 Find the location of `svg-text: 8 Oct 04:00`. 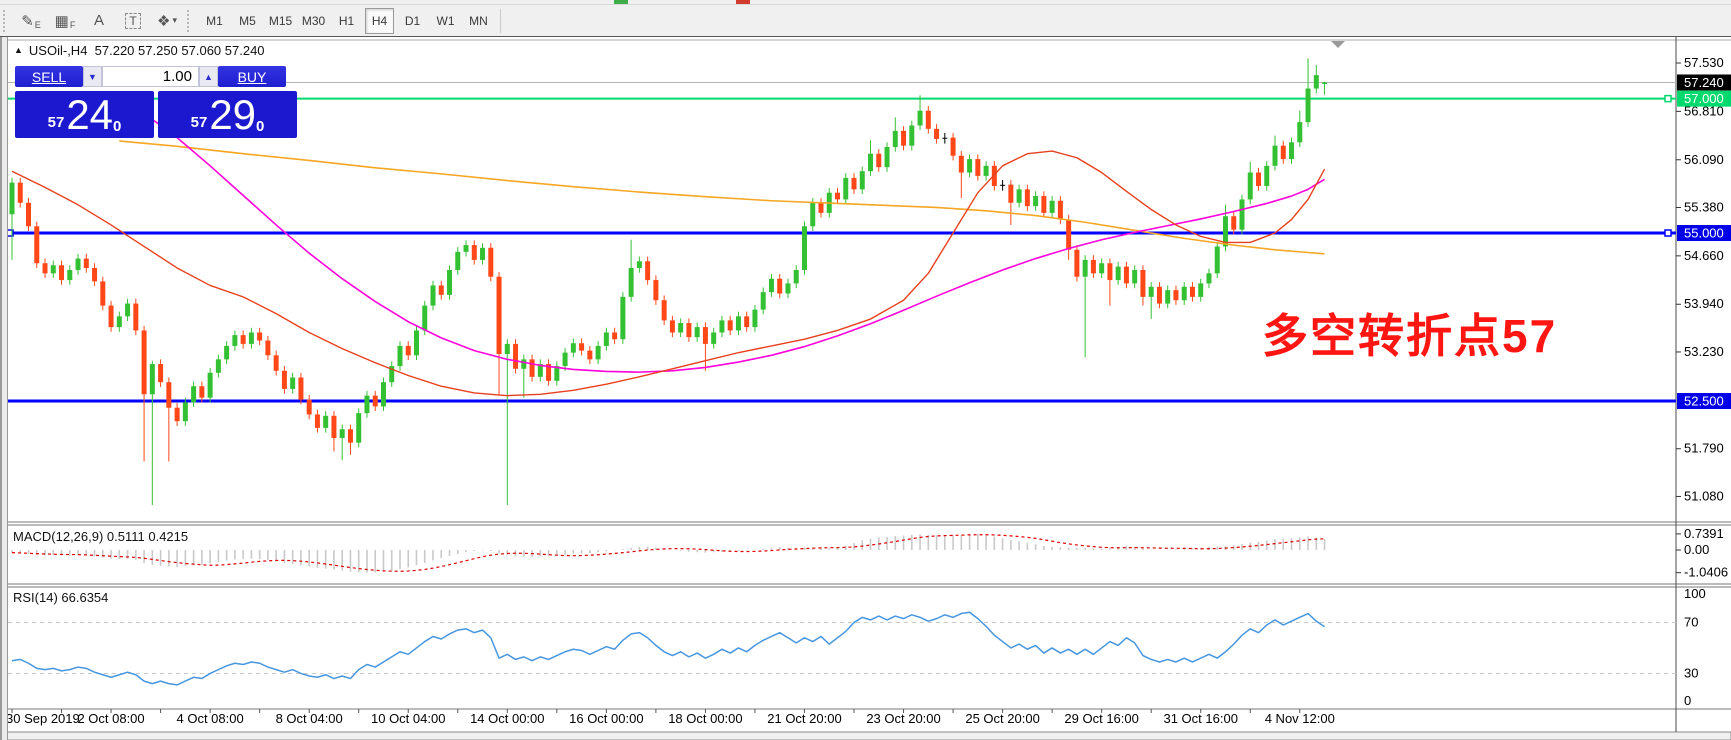

svg-text: 8 Oct 04:00 is located at coordinates (309, 718).